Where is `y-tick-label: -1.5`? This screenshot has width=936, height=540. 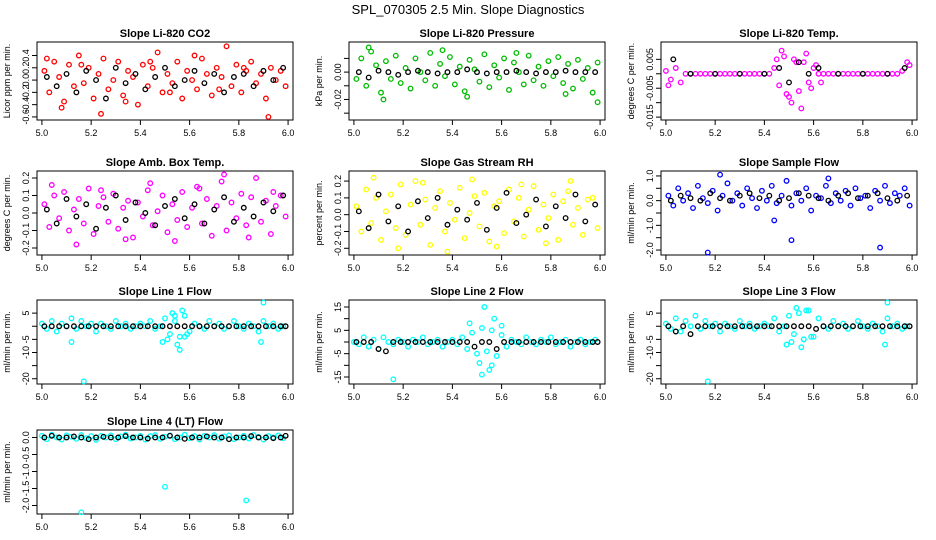 y-tick-label: -1.5 is located at coordinates (26, 489).